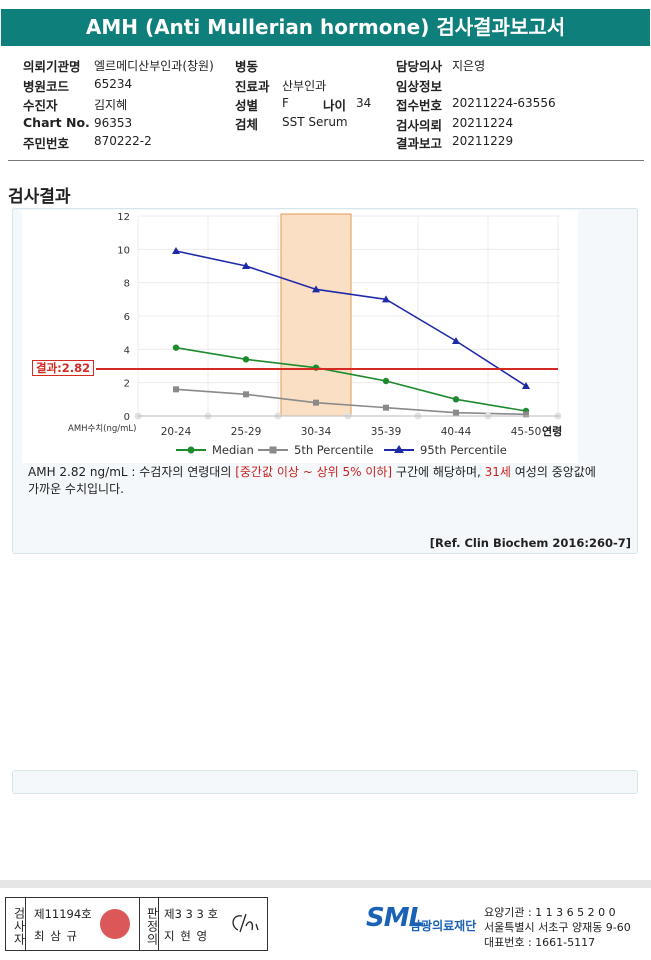  I want to click on info-value: 870222-2, so click(123, 141).